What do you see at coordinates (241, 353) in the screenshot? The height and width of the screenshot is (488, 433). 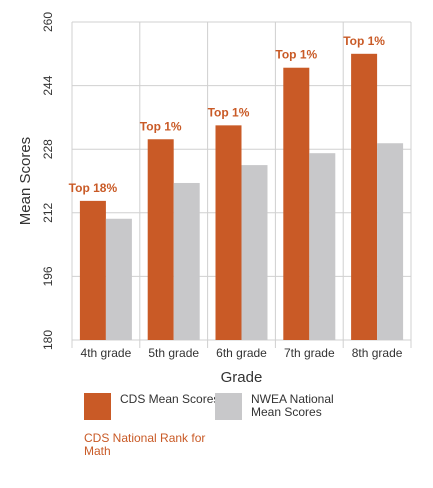 I see `x-tick-label: 6th grade` at bounding box center [241, 353].